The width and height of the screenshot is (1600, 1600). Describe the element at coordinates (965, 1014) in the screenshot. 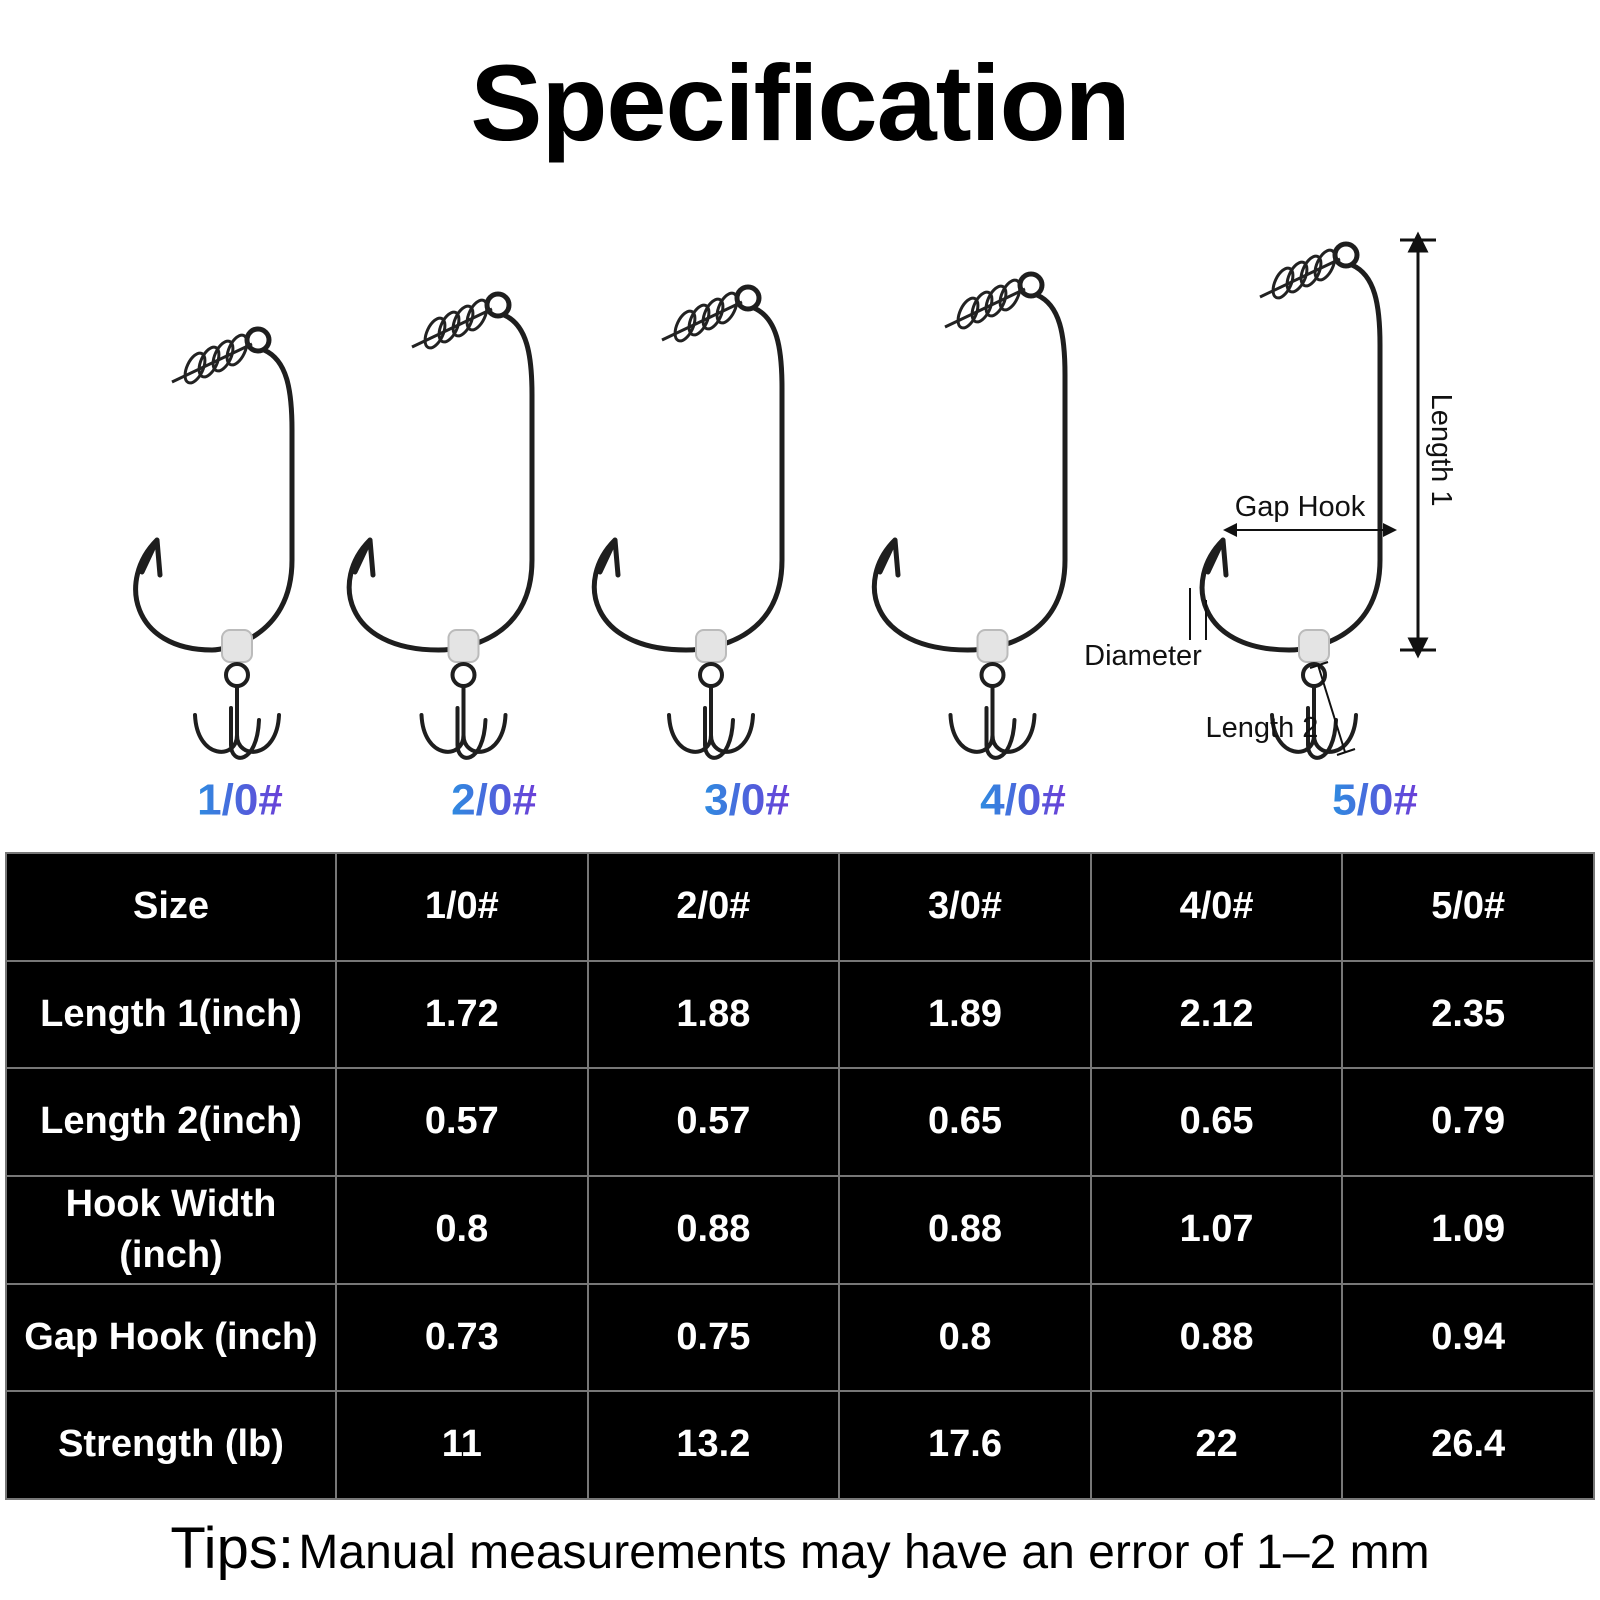

I see `value-cell: 1.89` at that location.